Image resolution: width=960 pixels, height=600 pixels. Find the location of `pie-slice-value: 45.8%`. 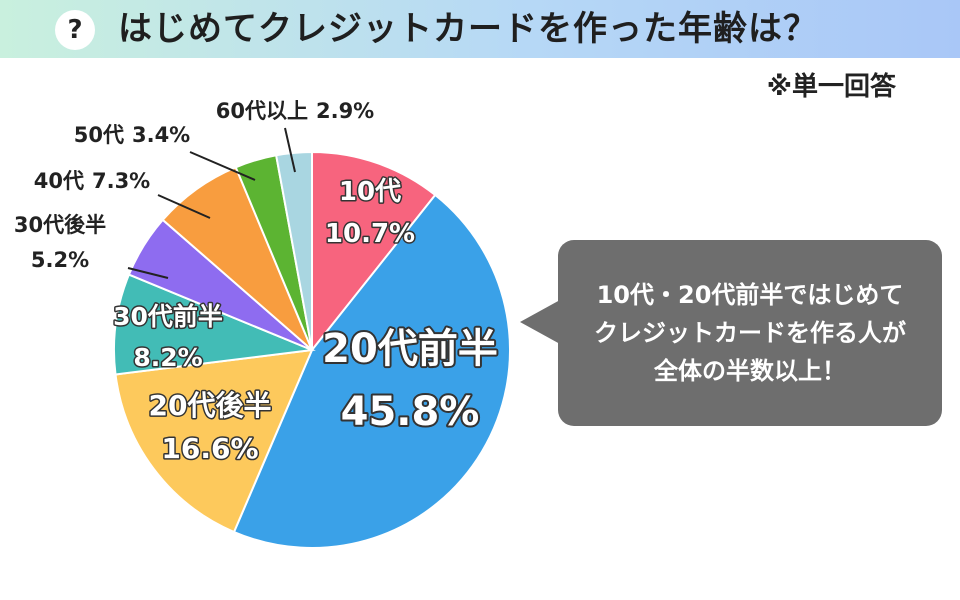

pie-slice-value: 45.8% is located at coordinates (410, 412).